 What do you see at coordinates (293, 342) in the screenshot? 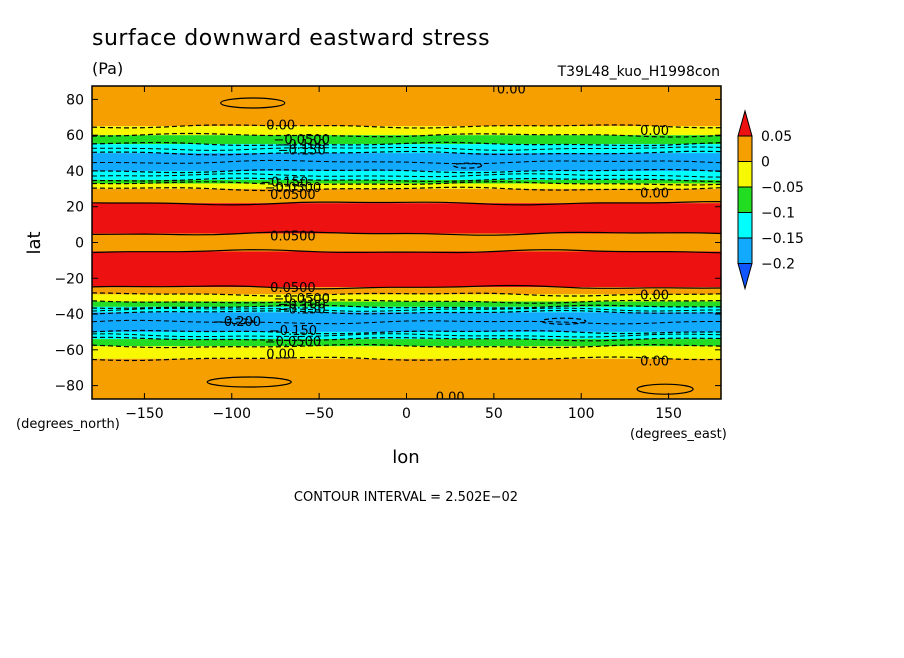
I see `contour-label-18: −0.0500` at bounding box center [293, 342].